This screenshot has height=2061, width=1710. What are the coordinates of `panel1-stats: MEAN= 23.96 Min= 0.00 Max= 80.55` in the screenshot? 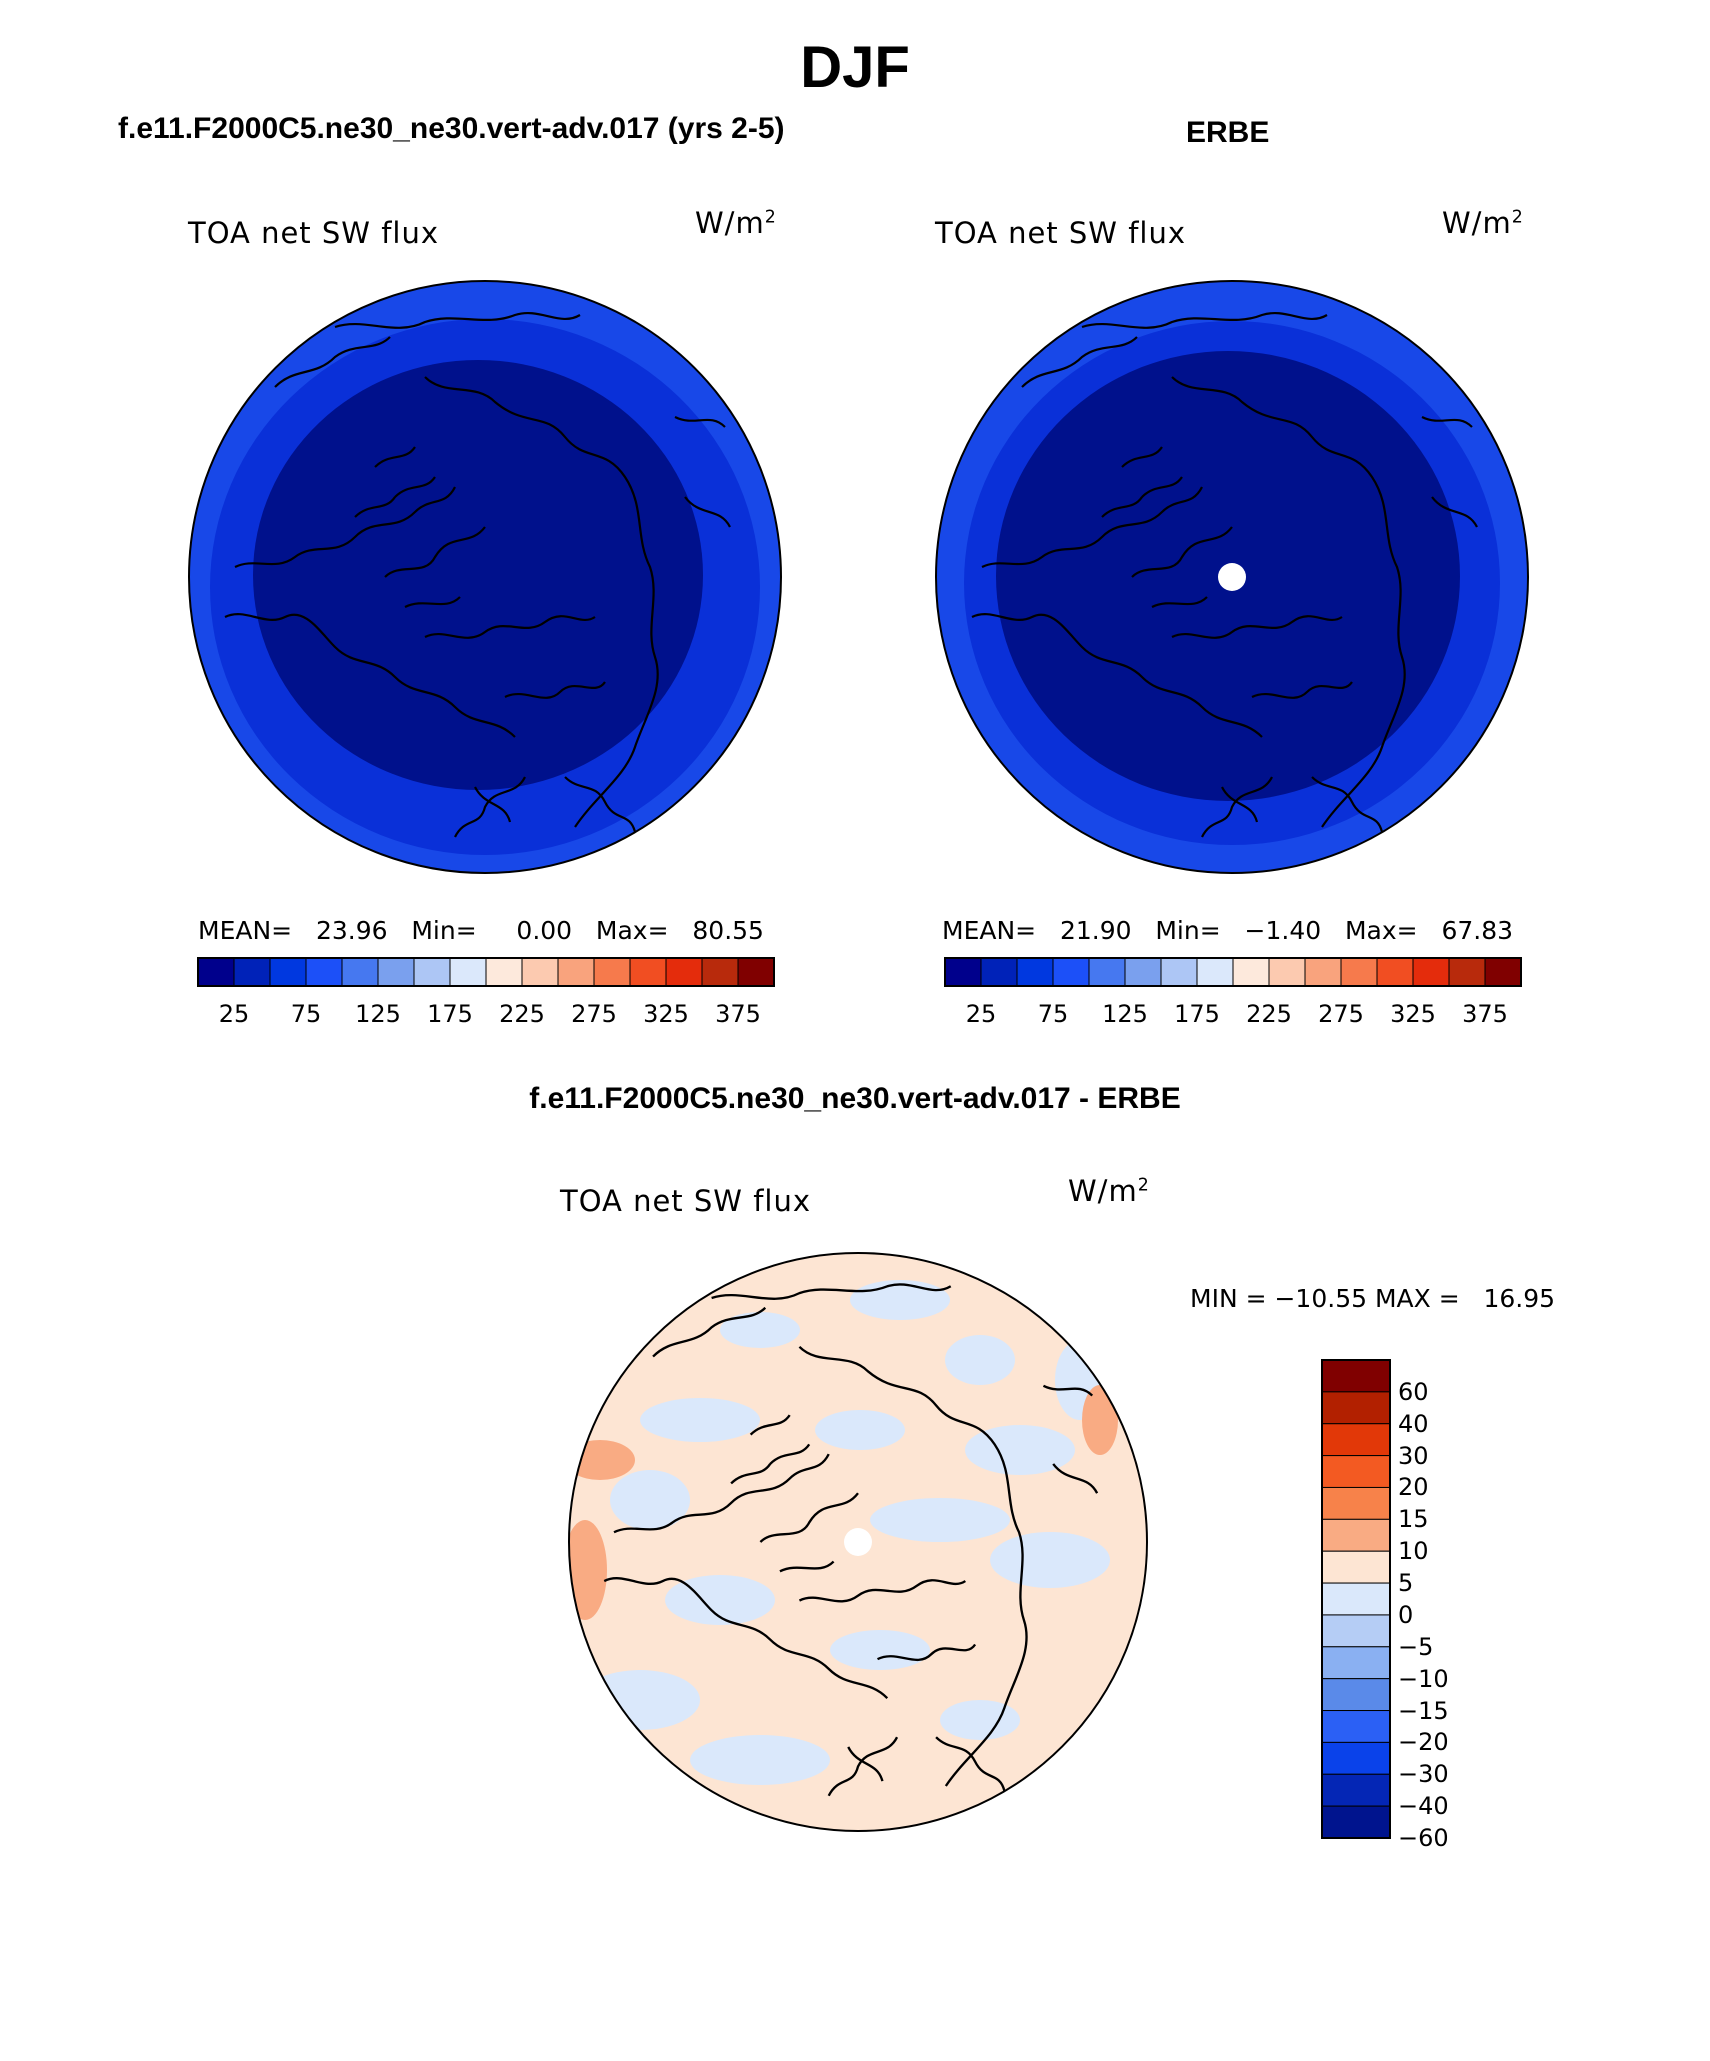 It's located at (481, 930).